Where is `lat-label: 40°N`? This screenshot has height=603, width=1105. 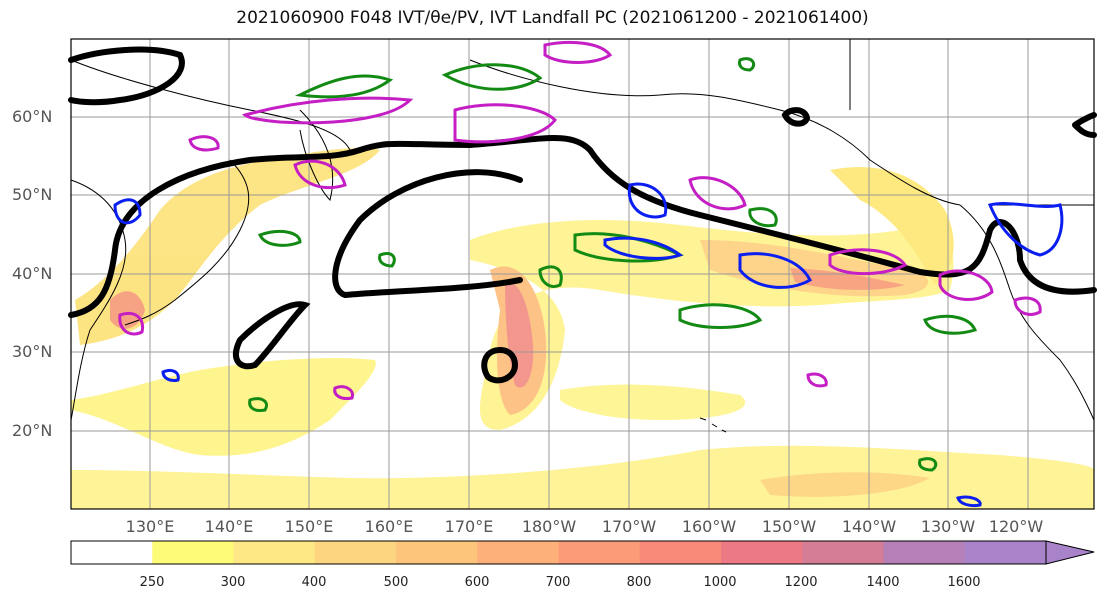
lat-label: 40°N is located at coordinates (32, 273).